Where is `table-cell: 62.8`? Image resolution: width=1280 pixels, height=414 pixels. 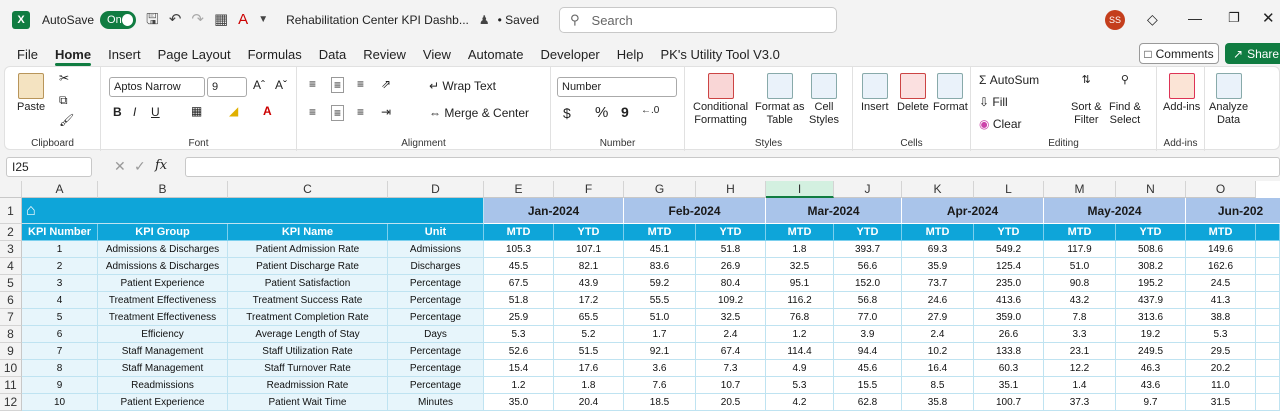 table-cell: 62.8 is located at coordinates (868, 402).